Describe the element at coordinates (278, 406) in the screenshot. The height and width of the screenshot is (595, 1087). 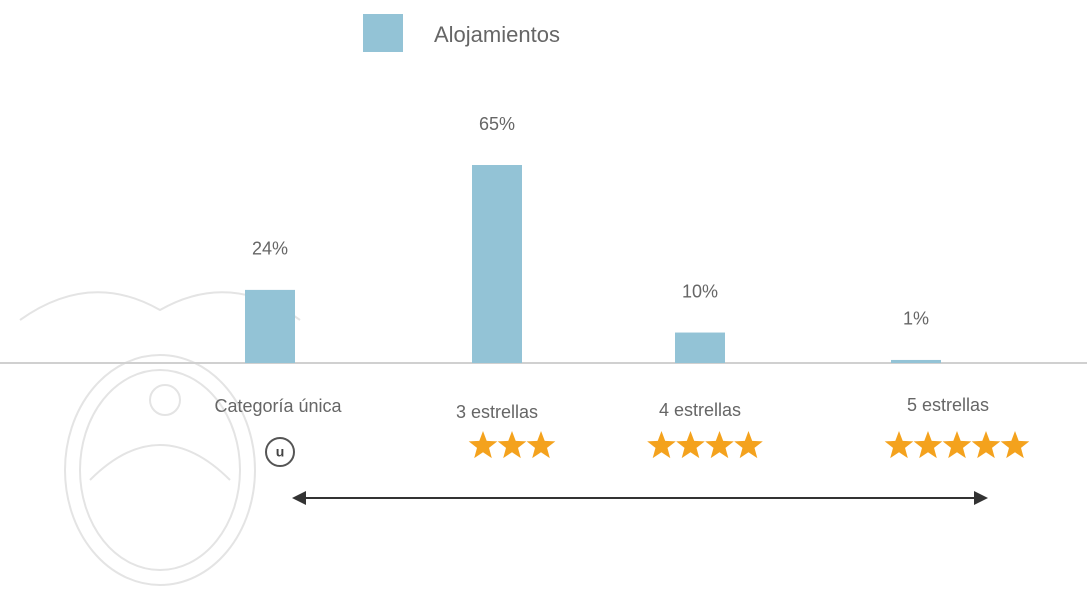
I see `category-label: Categoría única` at that location.